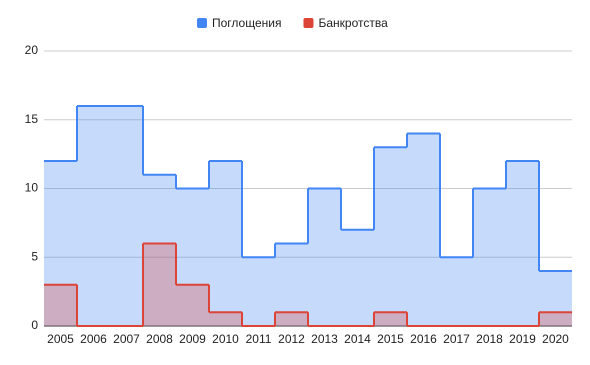  What do you see at coordinates (32, 50) in the screenshot?
I see `y-tick-label: 20` at bounding box center [32, 50].